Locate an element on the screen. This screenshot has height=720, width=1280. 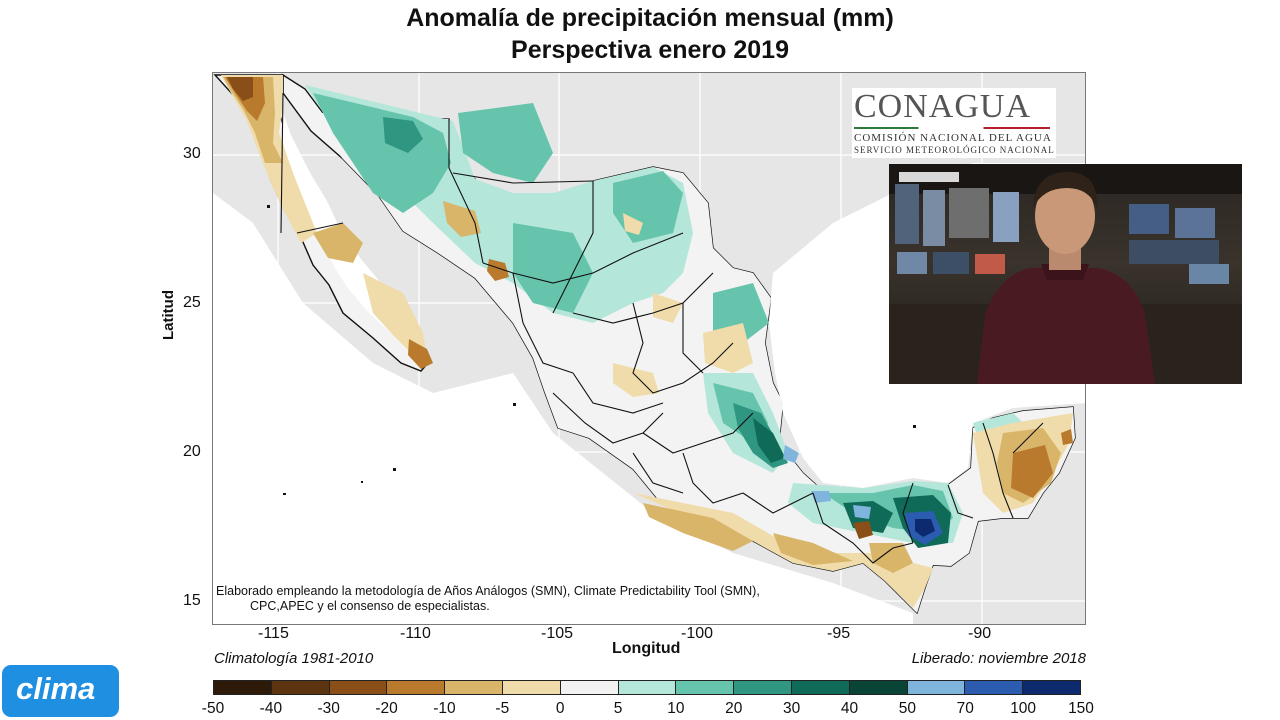
release-label: Liberado: noviembre 2018 is located at coordinates (998, 658).